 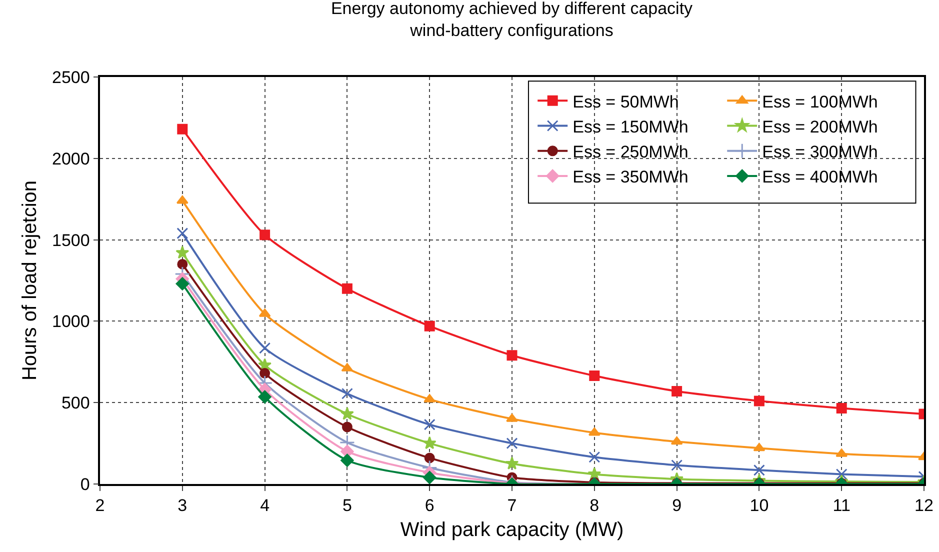 I want to click on x-tick-label: 8, so click(x=595, y=506).